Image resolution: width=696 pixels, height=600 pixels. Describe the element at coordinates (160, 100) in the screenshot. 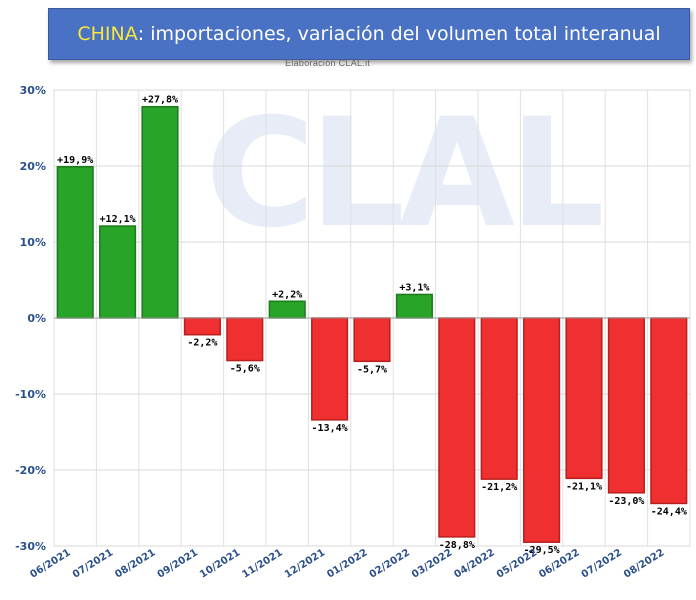

I see `data-label: +27,8%` at that location.